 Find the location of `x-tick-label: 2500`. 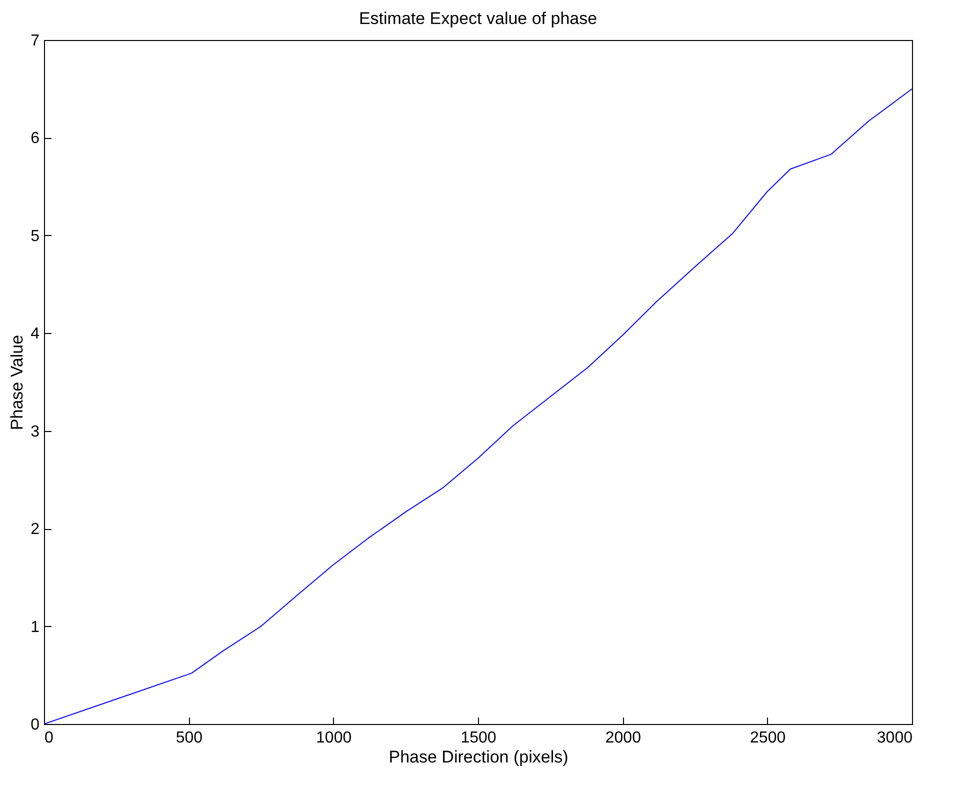

x-tick-label: 2500 is located at coordinates (768, 738).